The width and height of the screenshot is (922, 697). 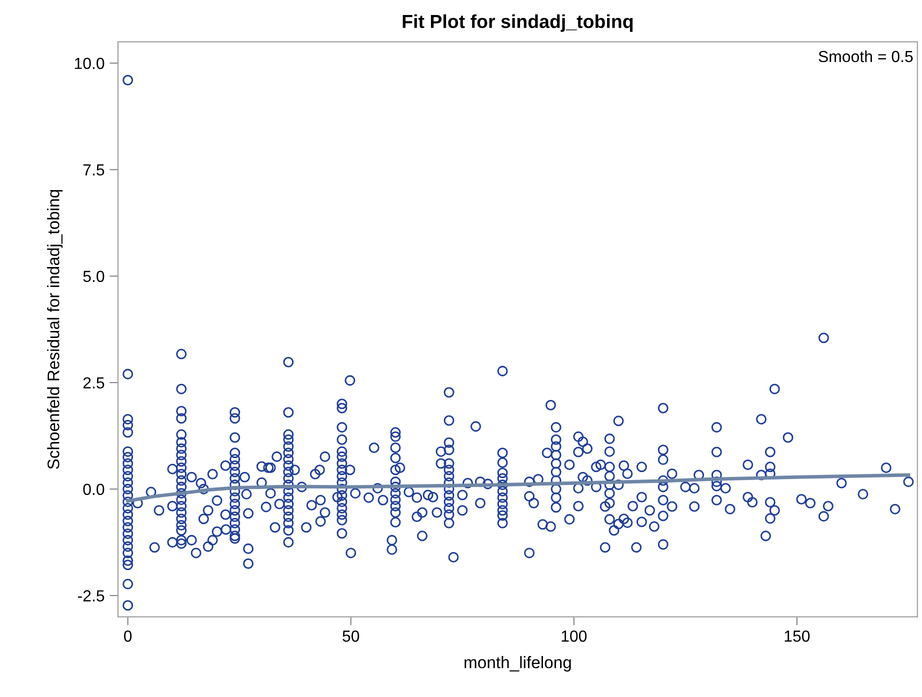 What do you see at coordinates (128, 636) in the screenshot?
I see `x-tick-label: 0` at bounding box center [128, 636].